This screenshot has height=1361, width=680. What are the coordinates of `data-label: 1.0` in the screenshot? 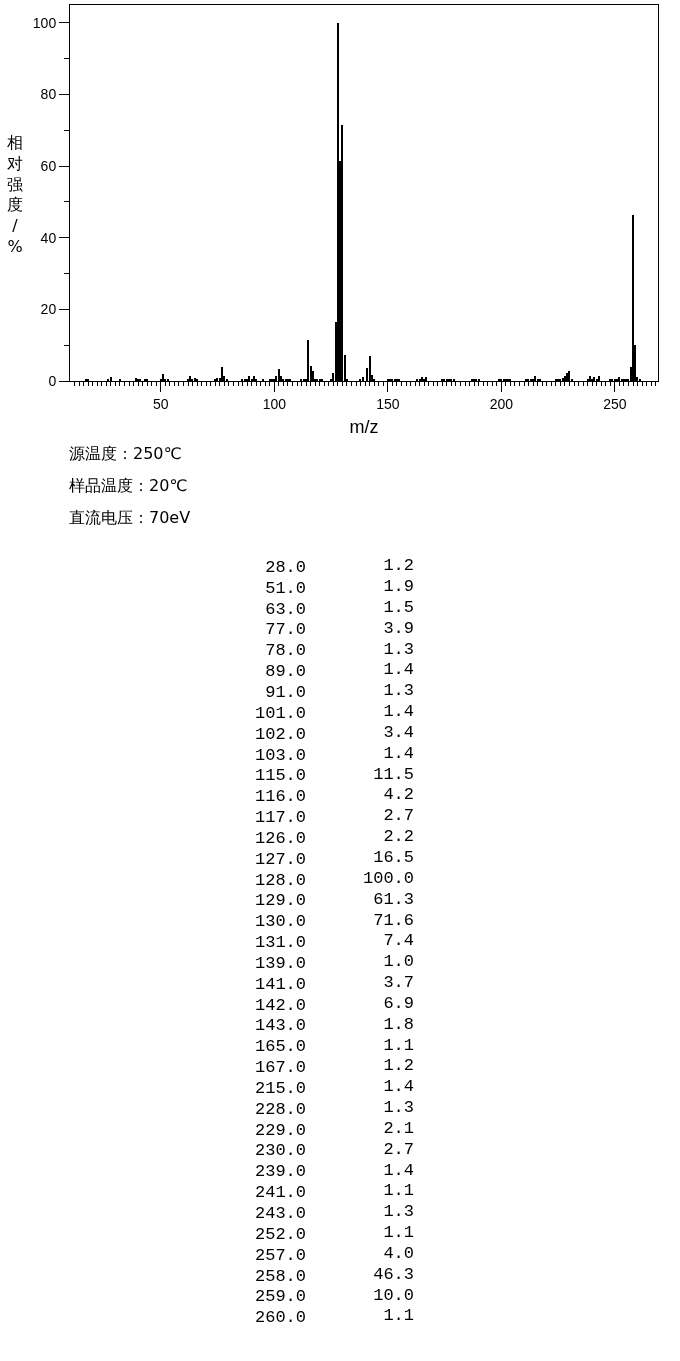 It's located at (398, 962).